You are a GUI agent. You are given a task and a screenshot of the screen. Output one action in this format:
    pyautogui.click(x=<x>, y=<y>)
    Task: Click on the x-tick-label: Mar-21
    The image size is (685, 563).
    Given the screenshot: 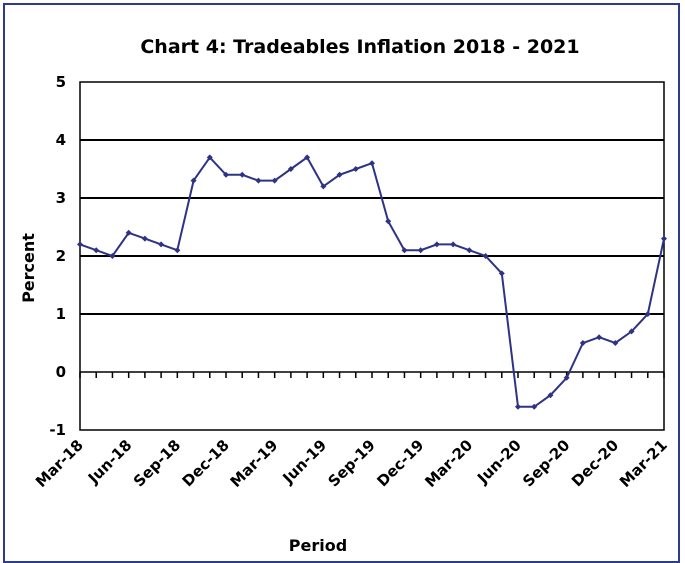 What is the action you would take?
    pyautogui.click(x=643, y=463)
    